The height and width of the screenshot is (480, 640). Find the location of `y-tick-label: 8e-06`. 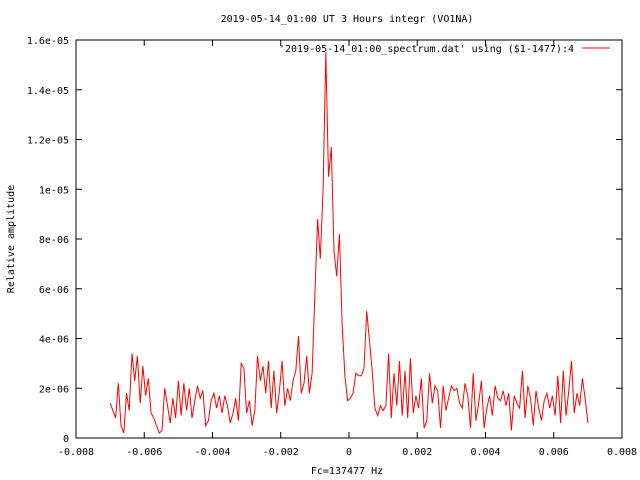

y-tick-label: 8e-06 is located at coordinates (54, 240).